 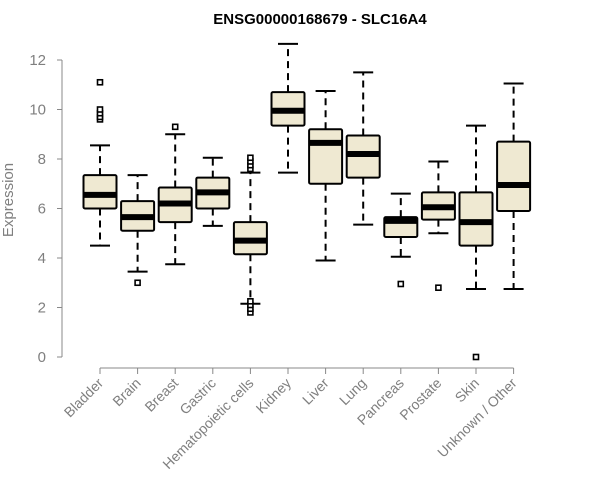 I want to click on x-tick-label: Skin, so click(x=467, y=390).